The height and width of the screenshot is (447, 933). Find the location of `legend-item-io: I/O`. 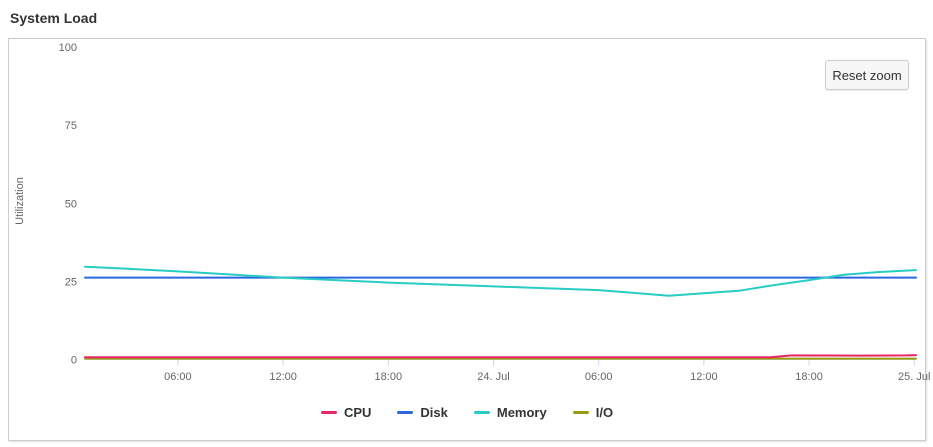

legend-item-io: I/O is located at coordinates (593, 412).